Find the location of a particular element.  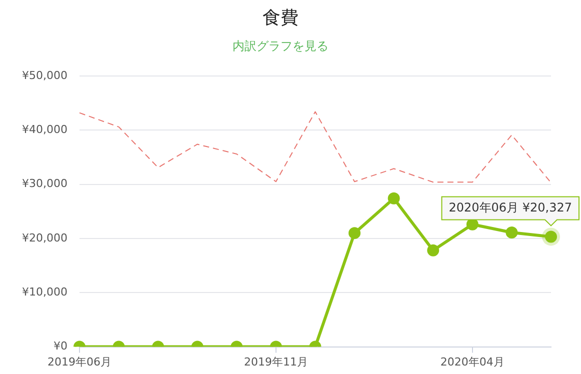

chart-title: 食費 is located at coordinates (280, 17).